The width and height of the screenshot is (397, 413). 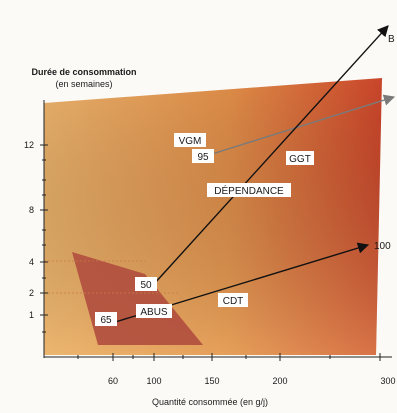 I want to click on v50-label: 50, so click(x=146, y=285).